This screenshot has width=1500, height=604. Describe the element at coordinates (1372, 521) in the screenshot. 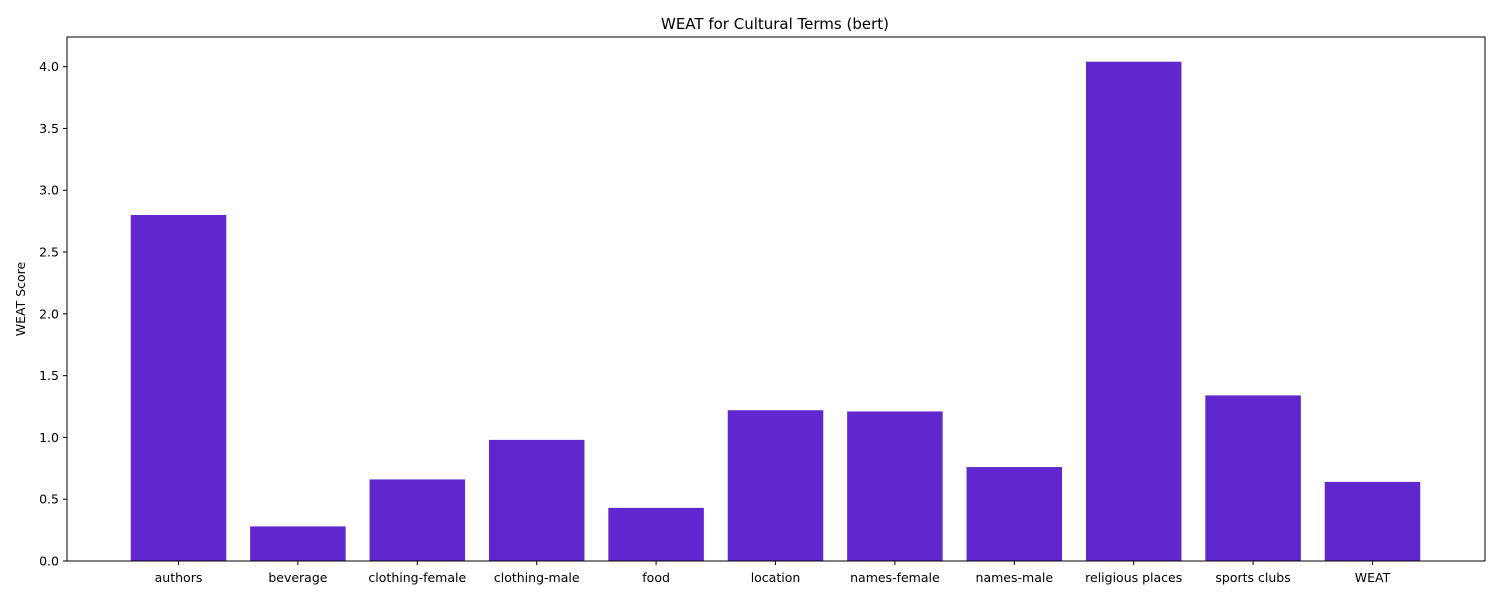

I see `bar-weat` at that location.